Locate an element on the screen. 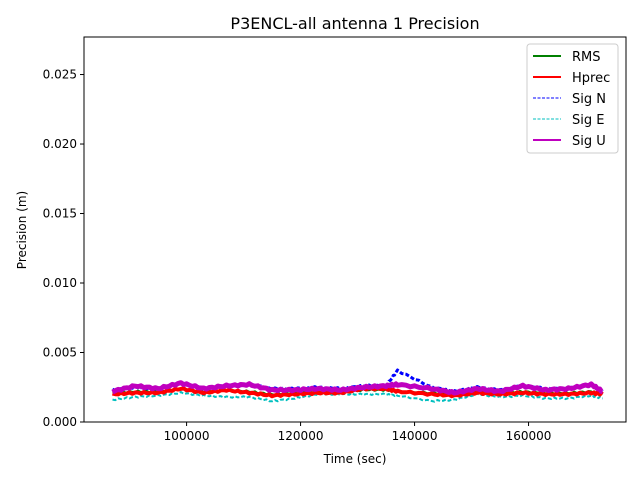 This screenshot has height=484, width=640. x-tick-label: 100000 is located at coordinates (187, 436).